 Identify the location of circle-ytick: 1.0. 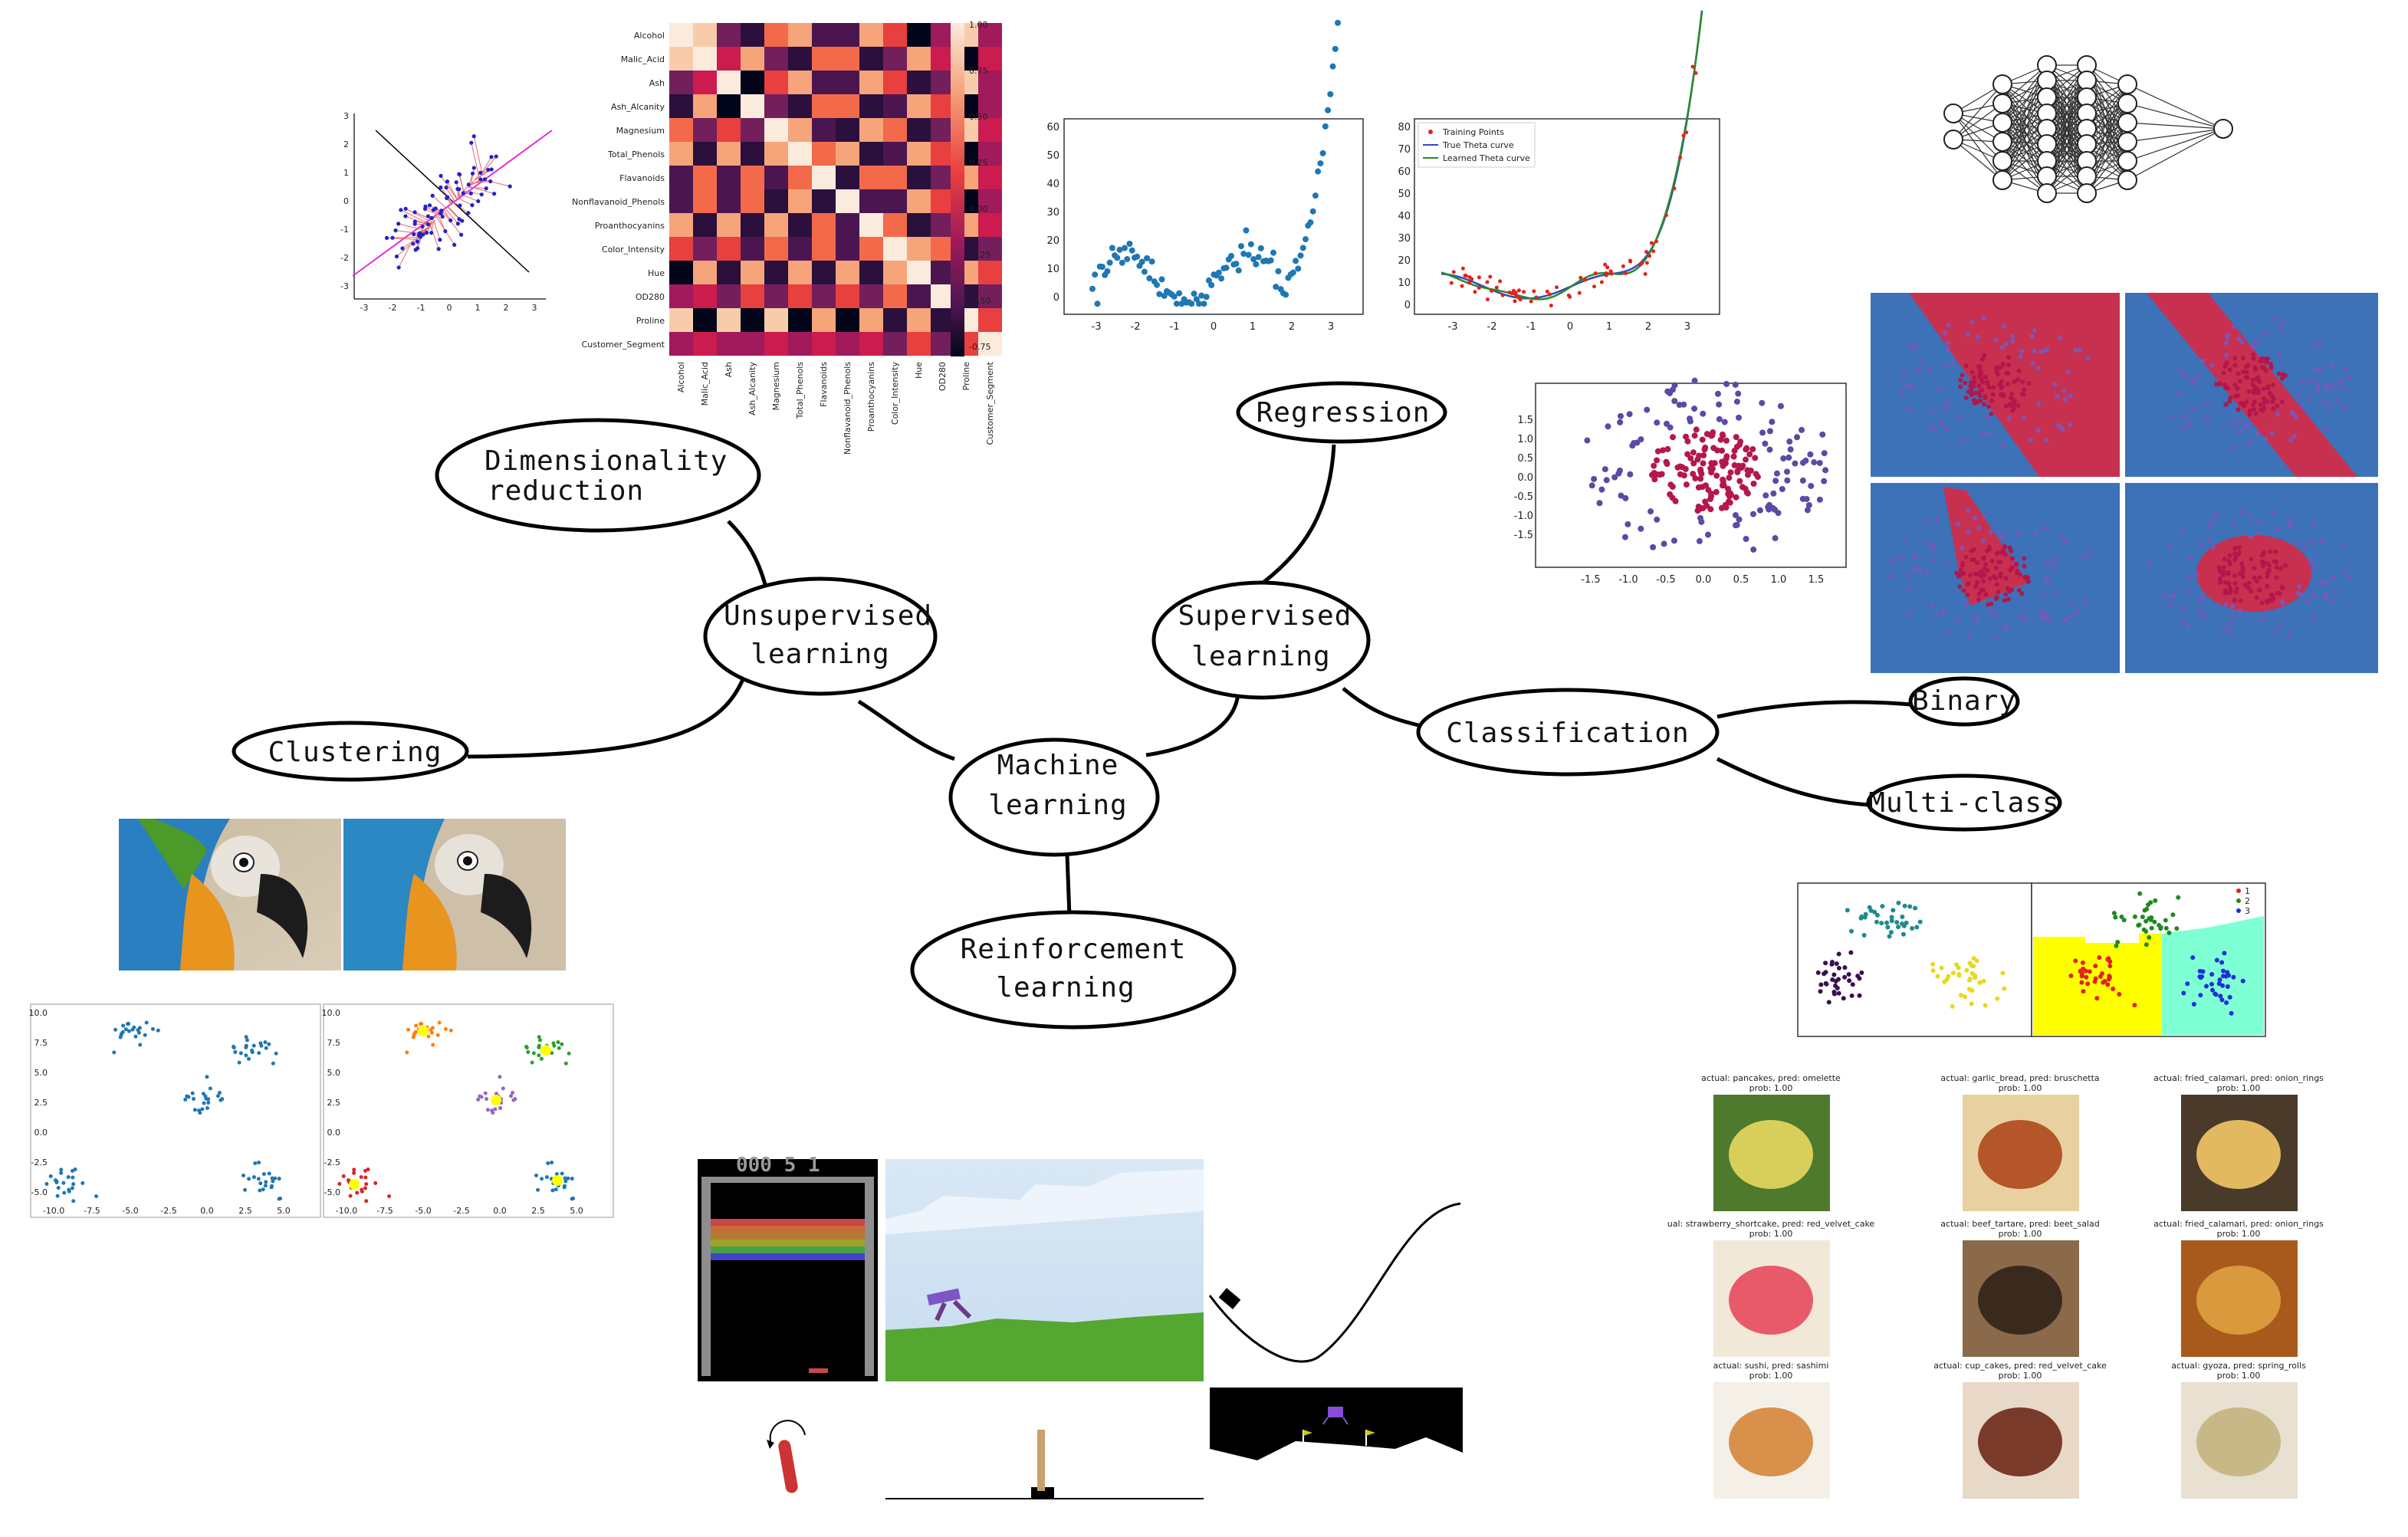
(1525, 439).